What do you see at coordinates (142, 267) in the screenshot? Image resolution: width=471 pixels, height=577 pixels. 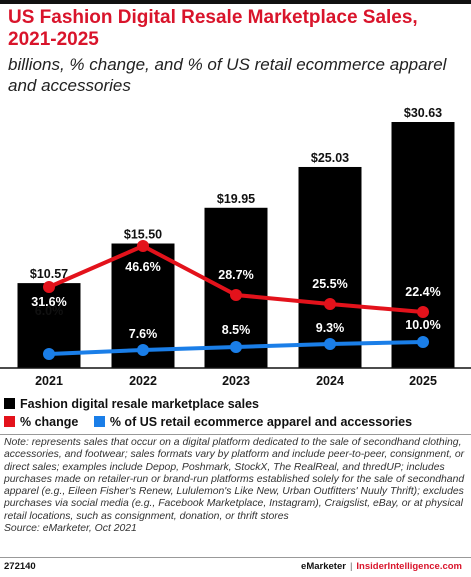 I see `label-change-2022: 46.6%` at bounding box center [142, 267].